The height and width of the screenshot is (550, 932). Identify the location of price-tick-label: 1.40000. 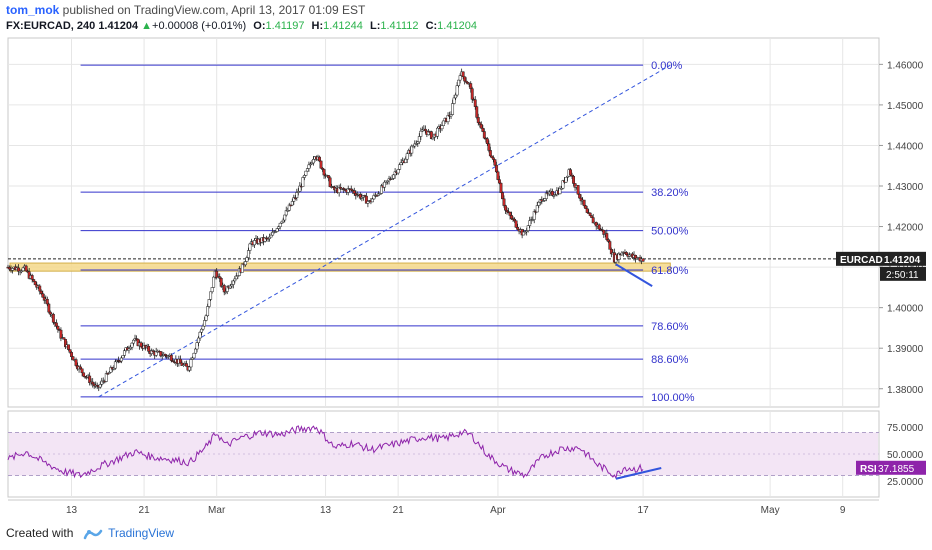
(905, 309).